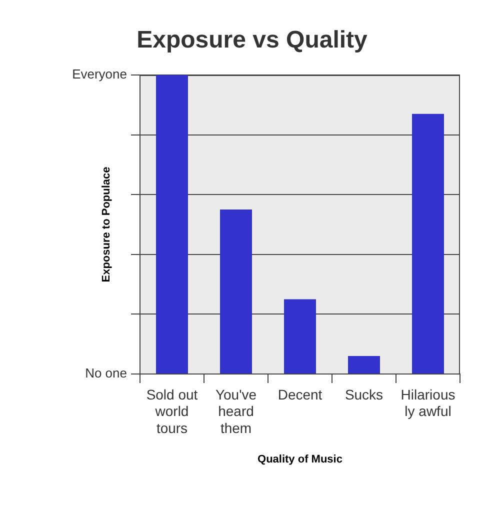  I want to click on text: Everyone, so click(99, 74).